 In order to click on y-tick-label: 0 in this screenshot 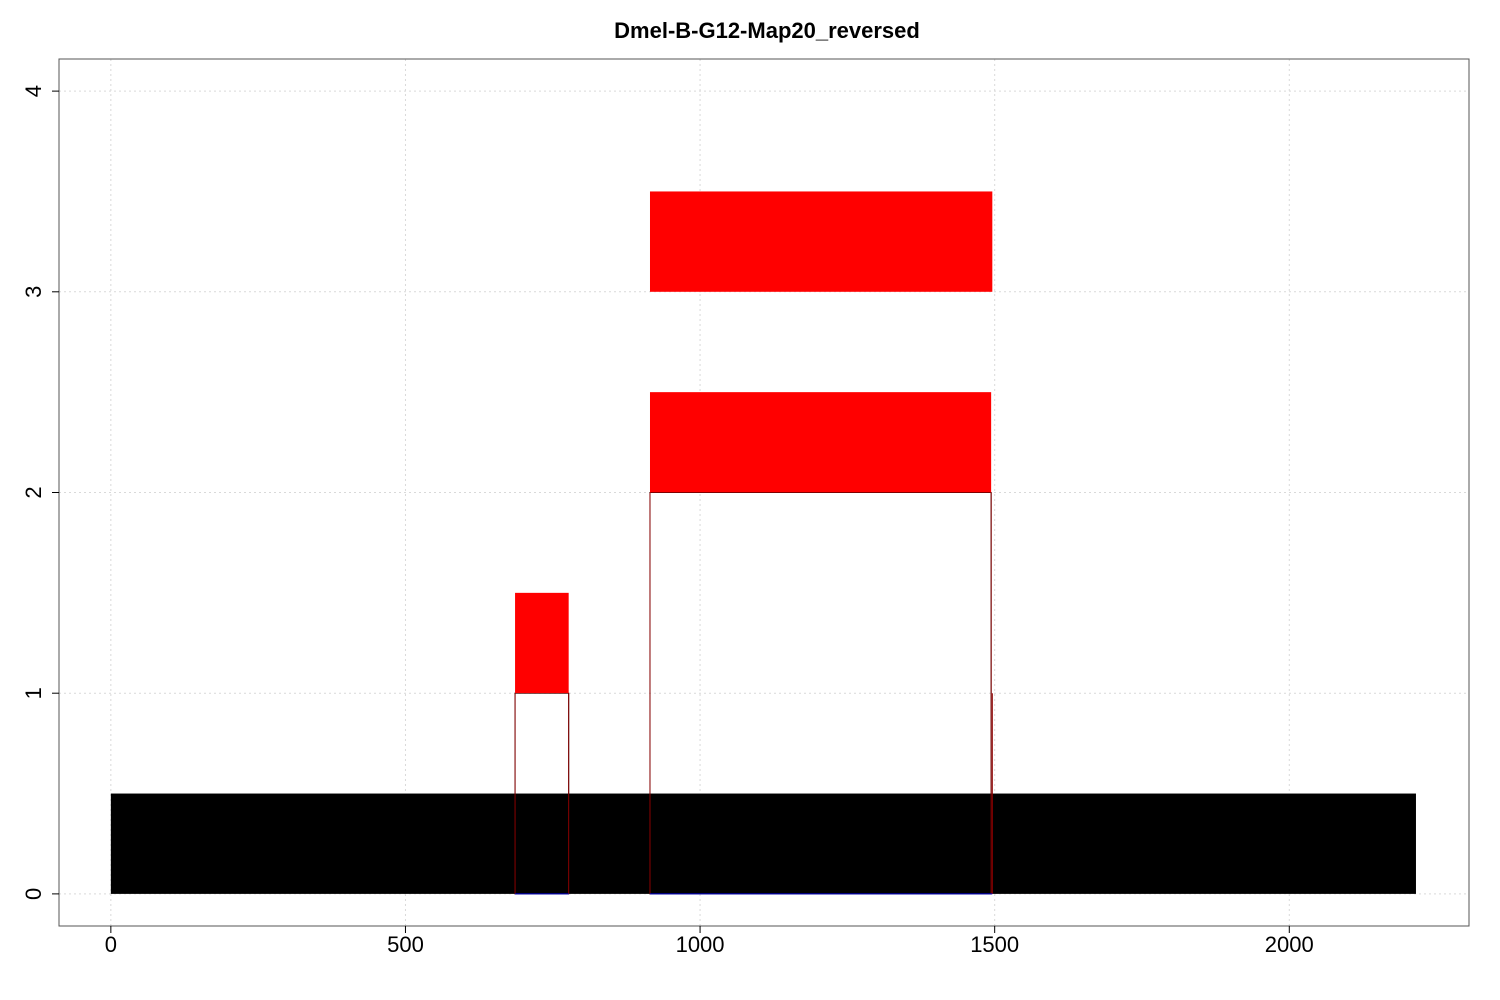, I will do `click(33, 894)`.